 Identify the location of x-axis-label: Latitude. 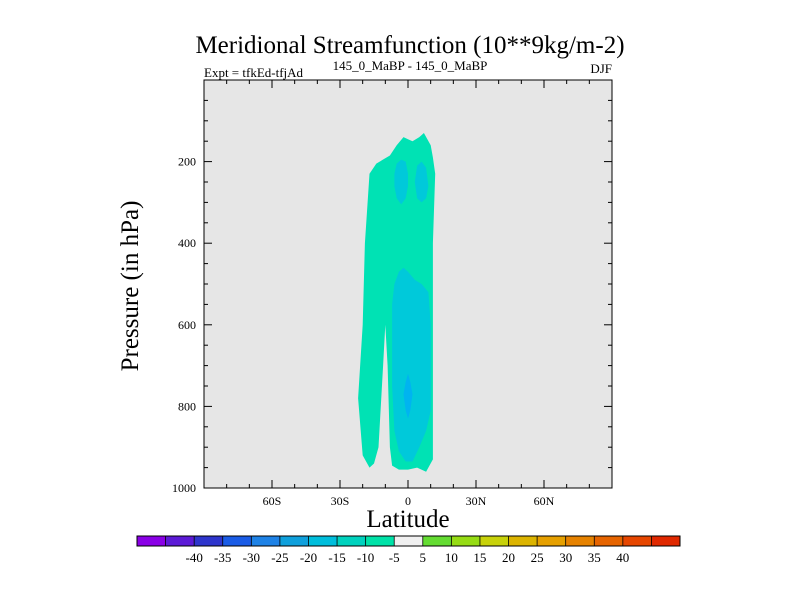
(407, 519).